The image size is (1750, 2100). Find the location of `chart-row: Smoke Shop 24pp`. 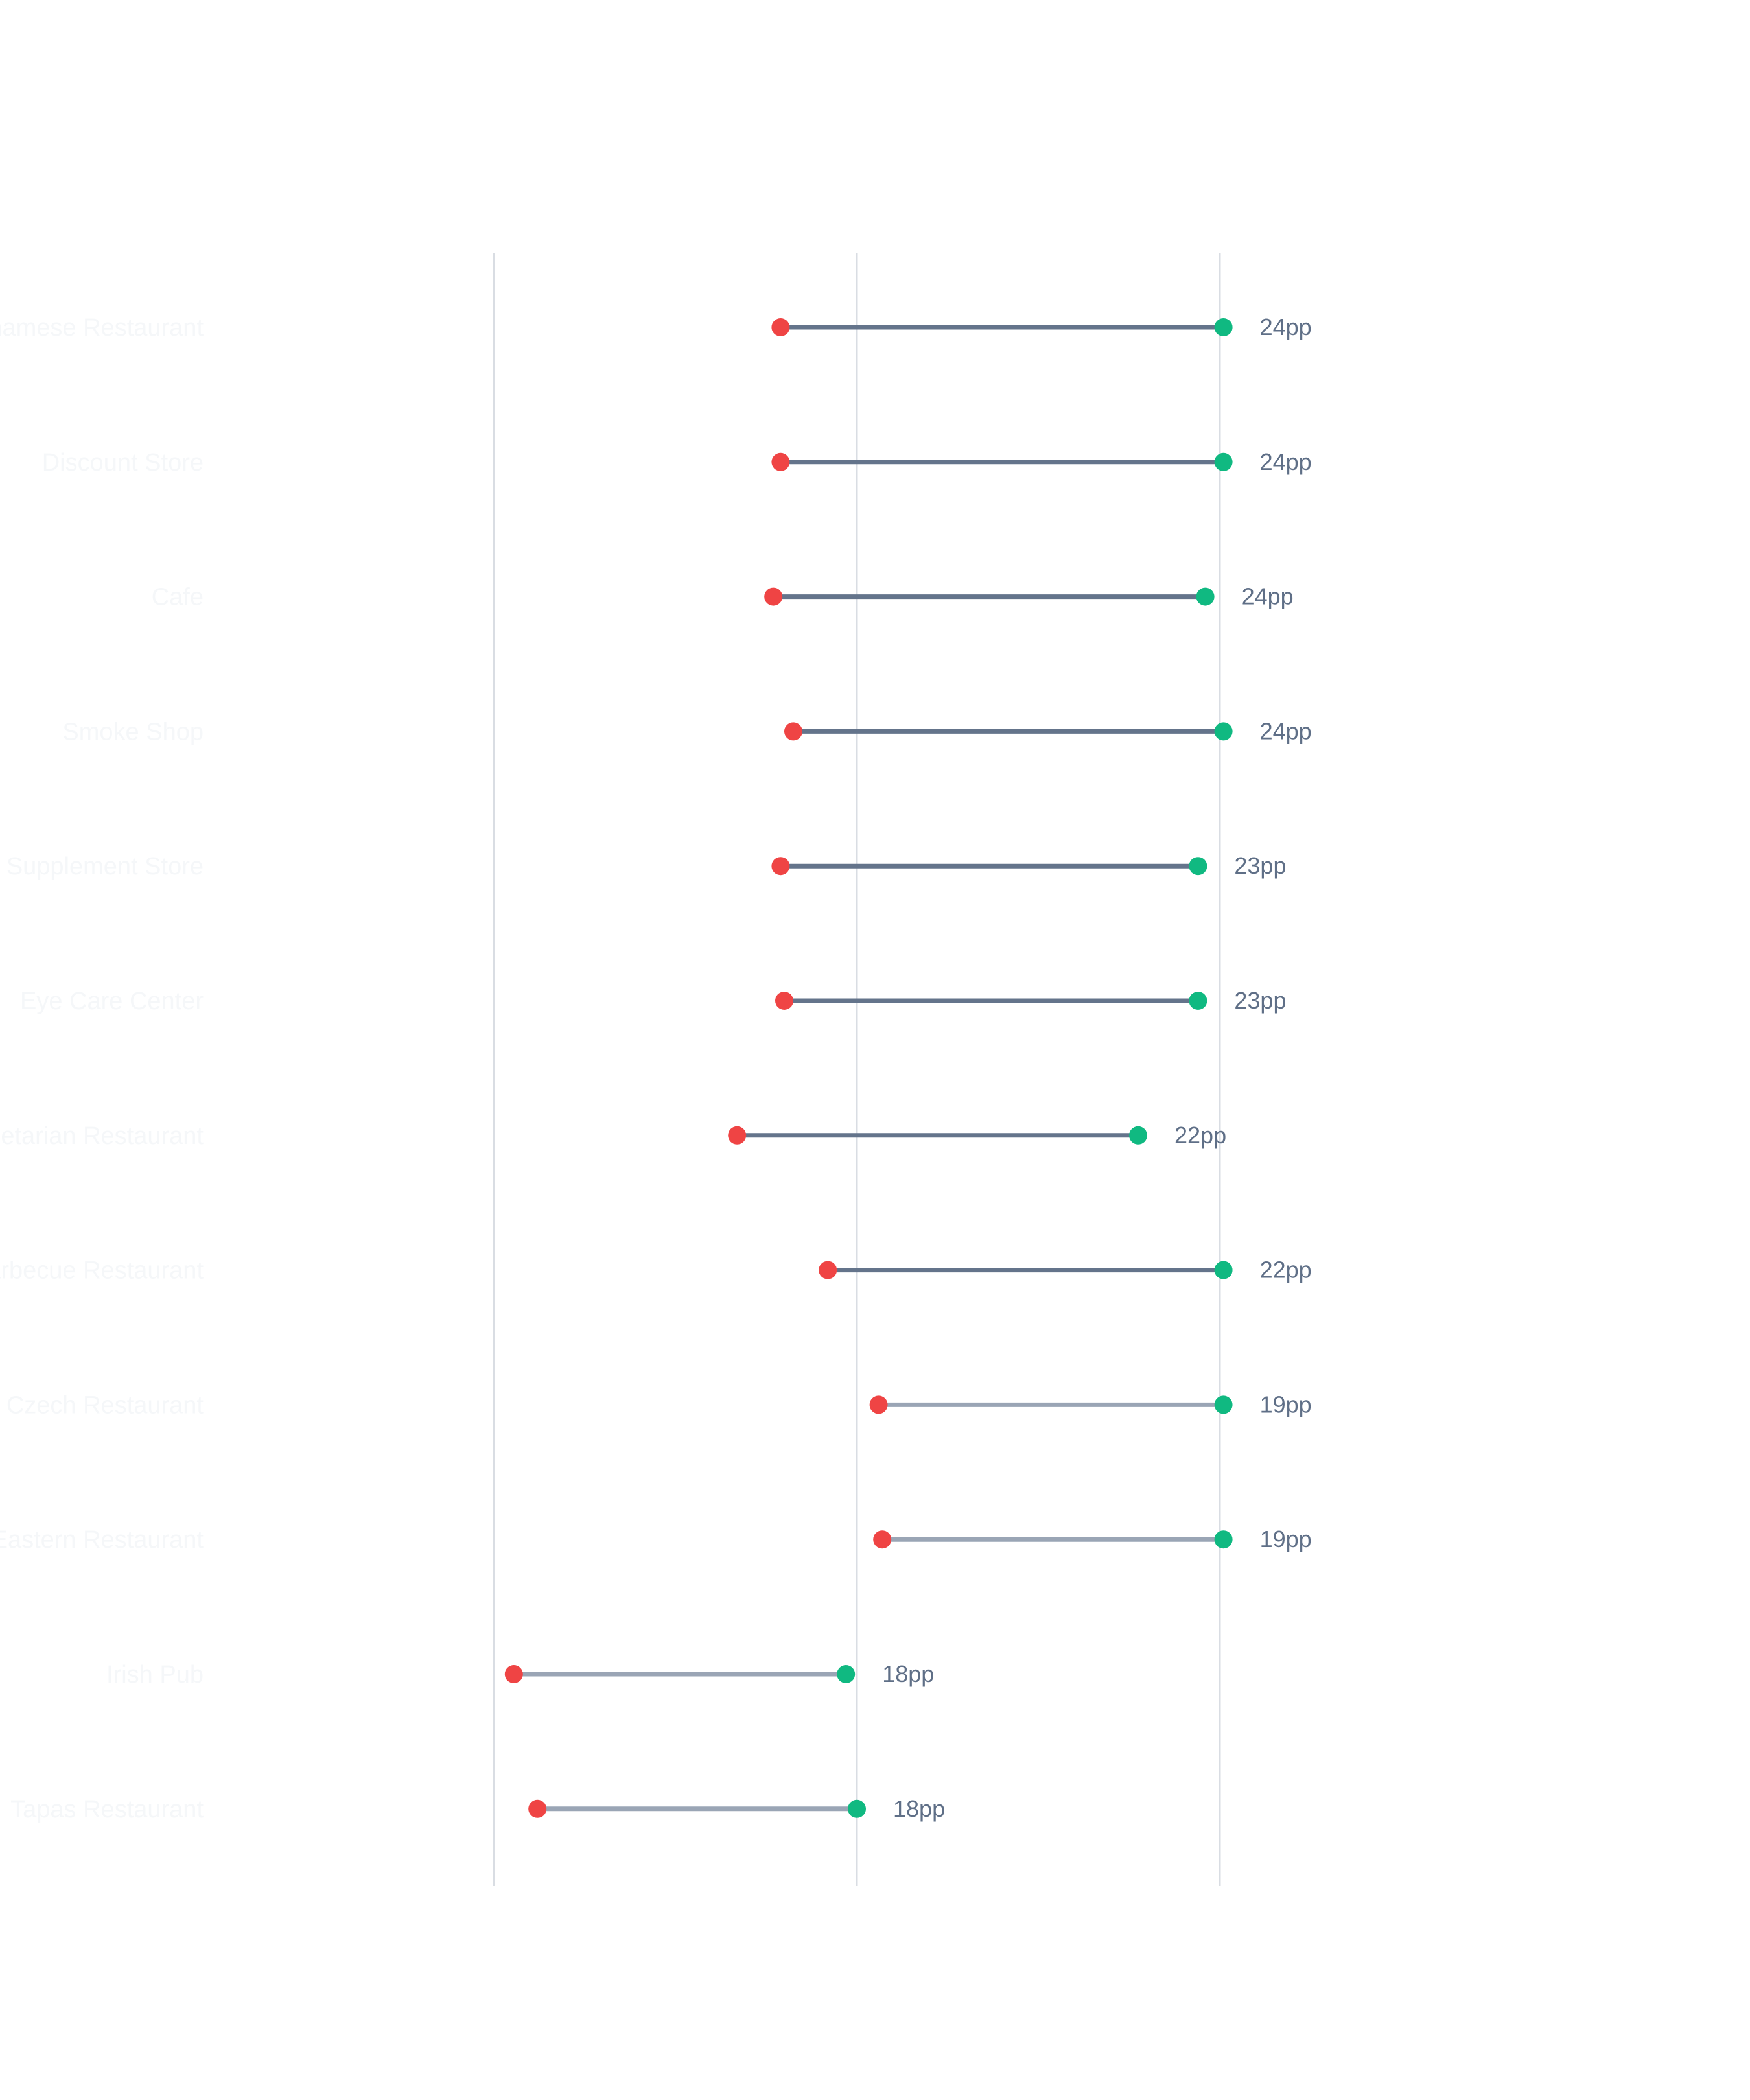

chart-row: Smoke Shop 24pp is located at coordinates (686, 732).